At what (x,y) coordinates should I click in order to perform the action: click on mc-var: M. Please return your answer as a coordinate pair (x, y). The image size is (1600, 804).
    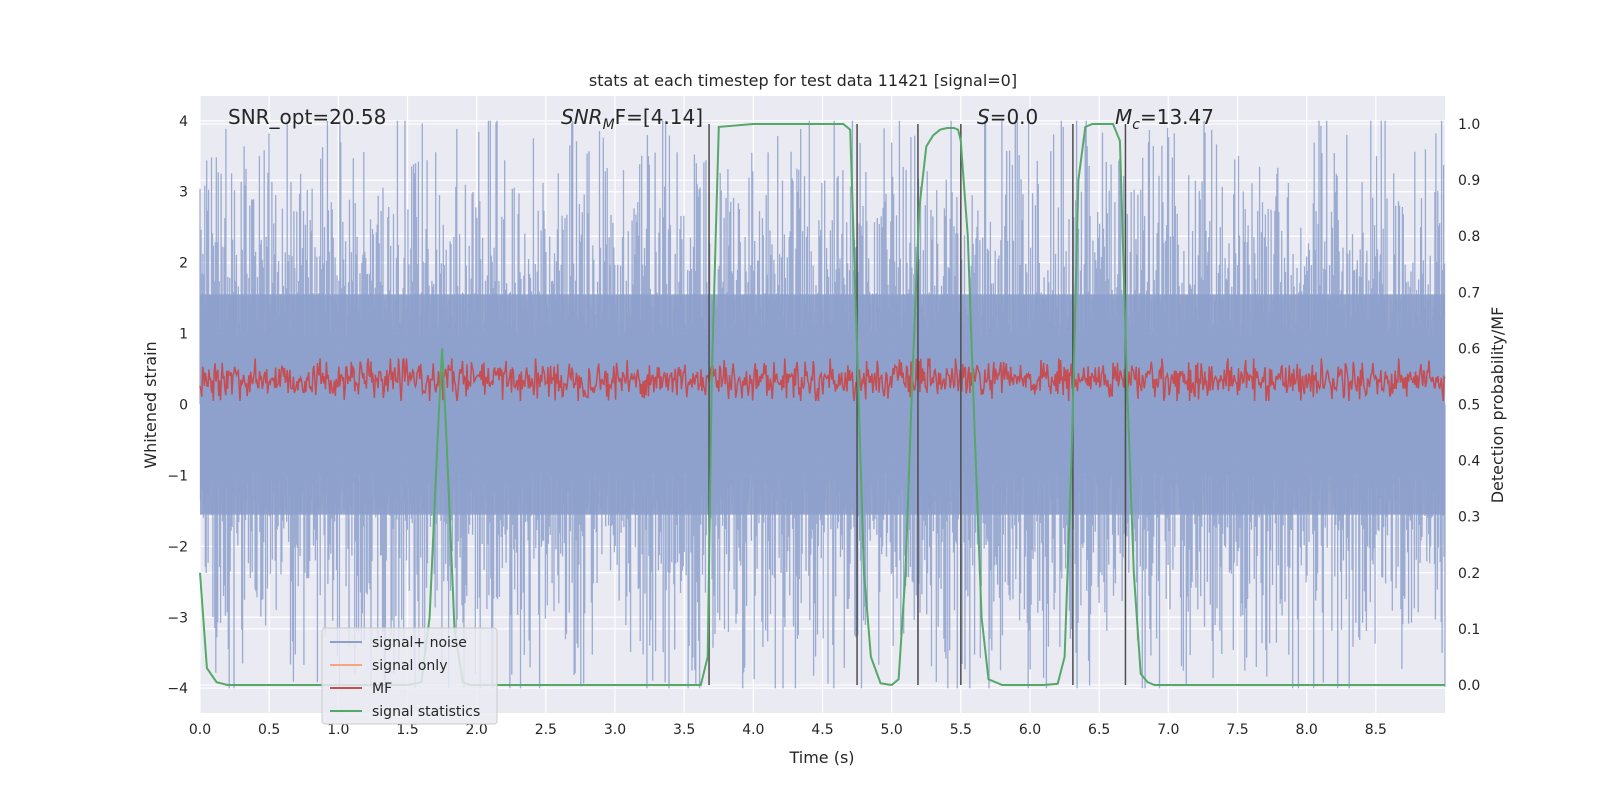
    Looking at the image, I should click on (1123, 117).